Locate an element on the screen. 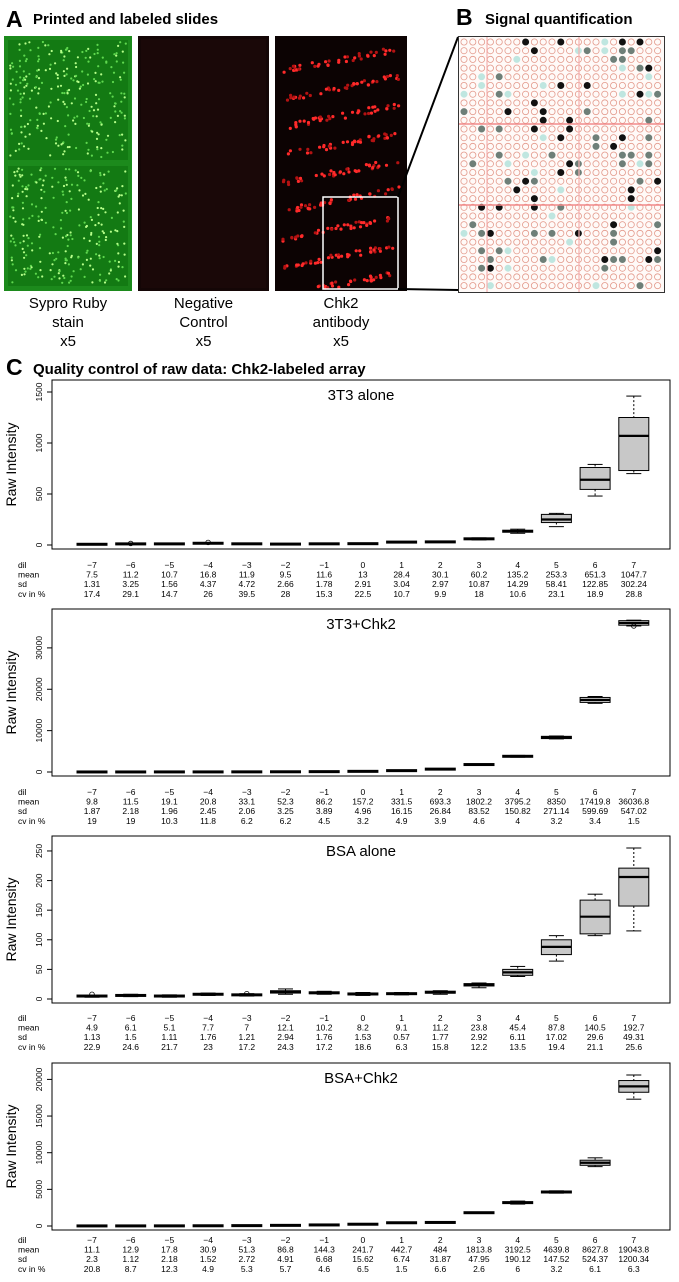 The image size is (679, 1282). table-cell: 4.9 is located at coordinates (92, 1028).